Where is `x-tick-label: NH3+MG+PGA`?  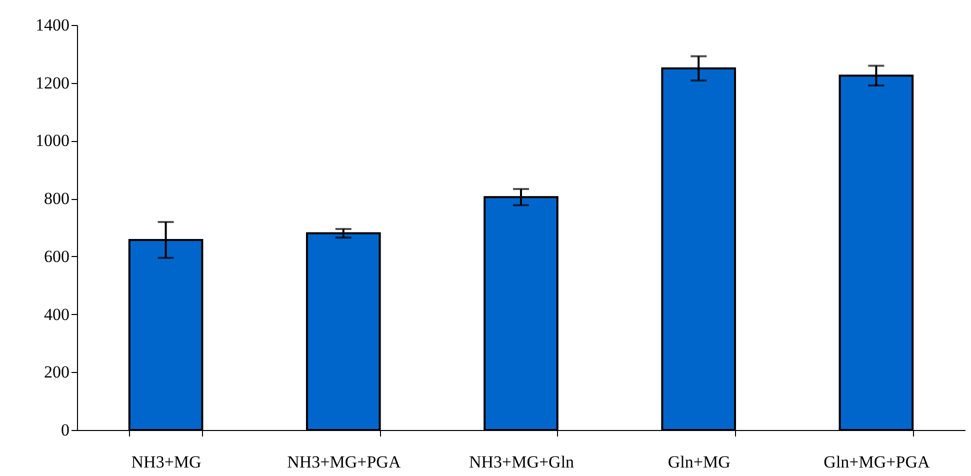
x-tick-label: NH3+MG+PGA is located at coordinates (344, 462).